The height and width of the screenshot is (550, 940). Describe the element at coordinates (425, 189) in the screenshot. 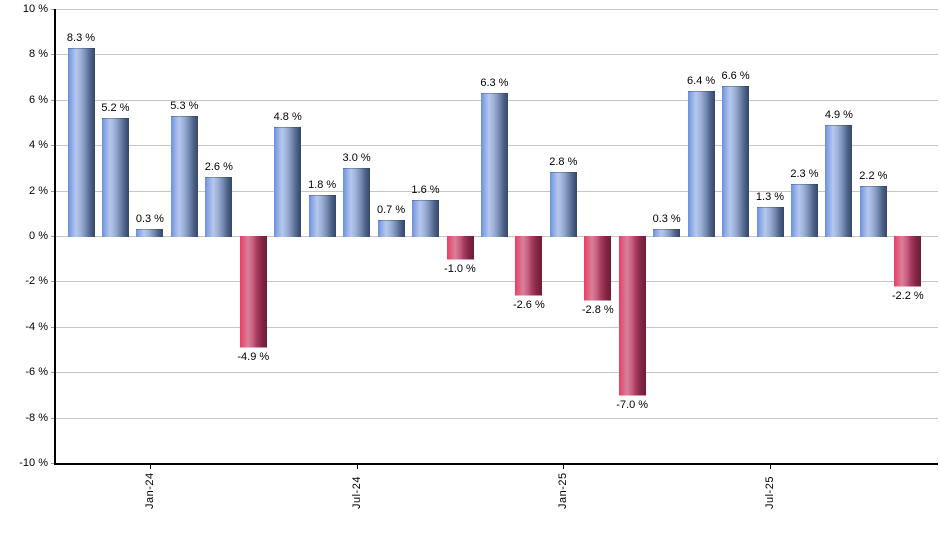

I see `bar-value-label: 1.6 %` at that location.